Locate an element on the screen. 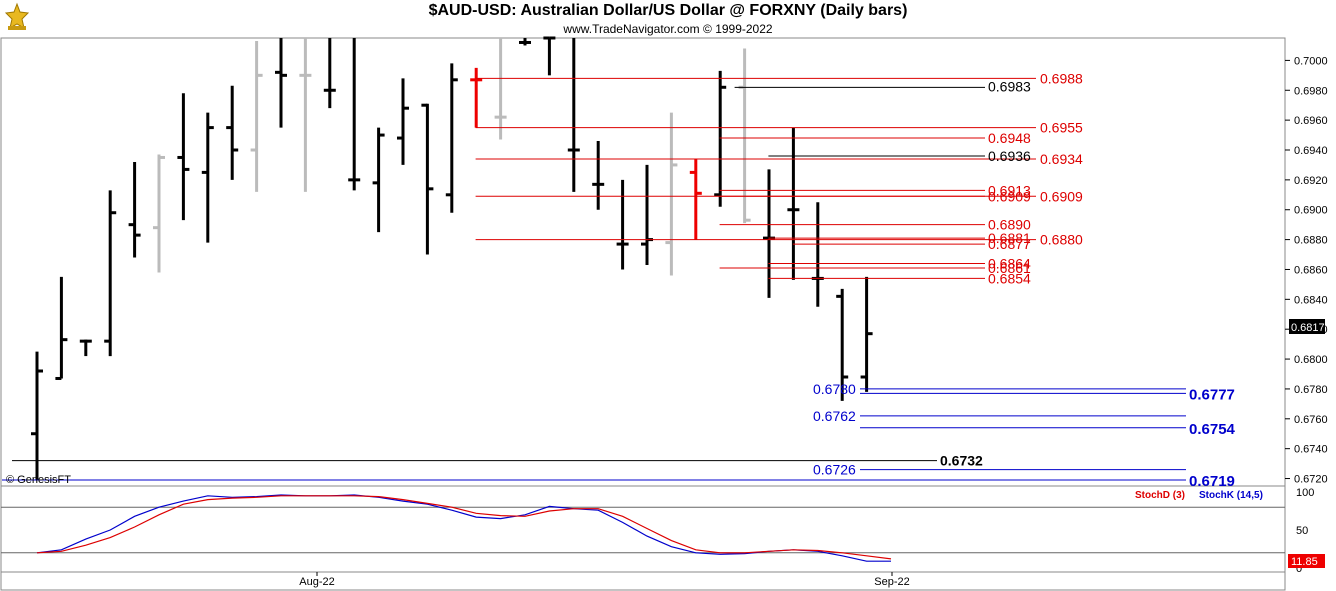 The height and width of the screenshot is (591, 1336). level-label: 0.6913 is located at coordinates (1009, 190).